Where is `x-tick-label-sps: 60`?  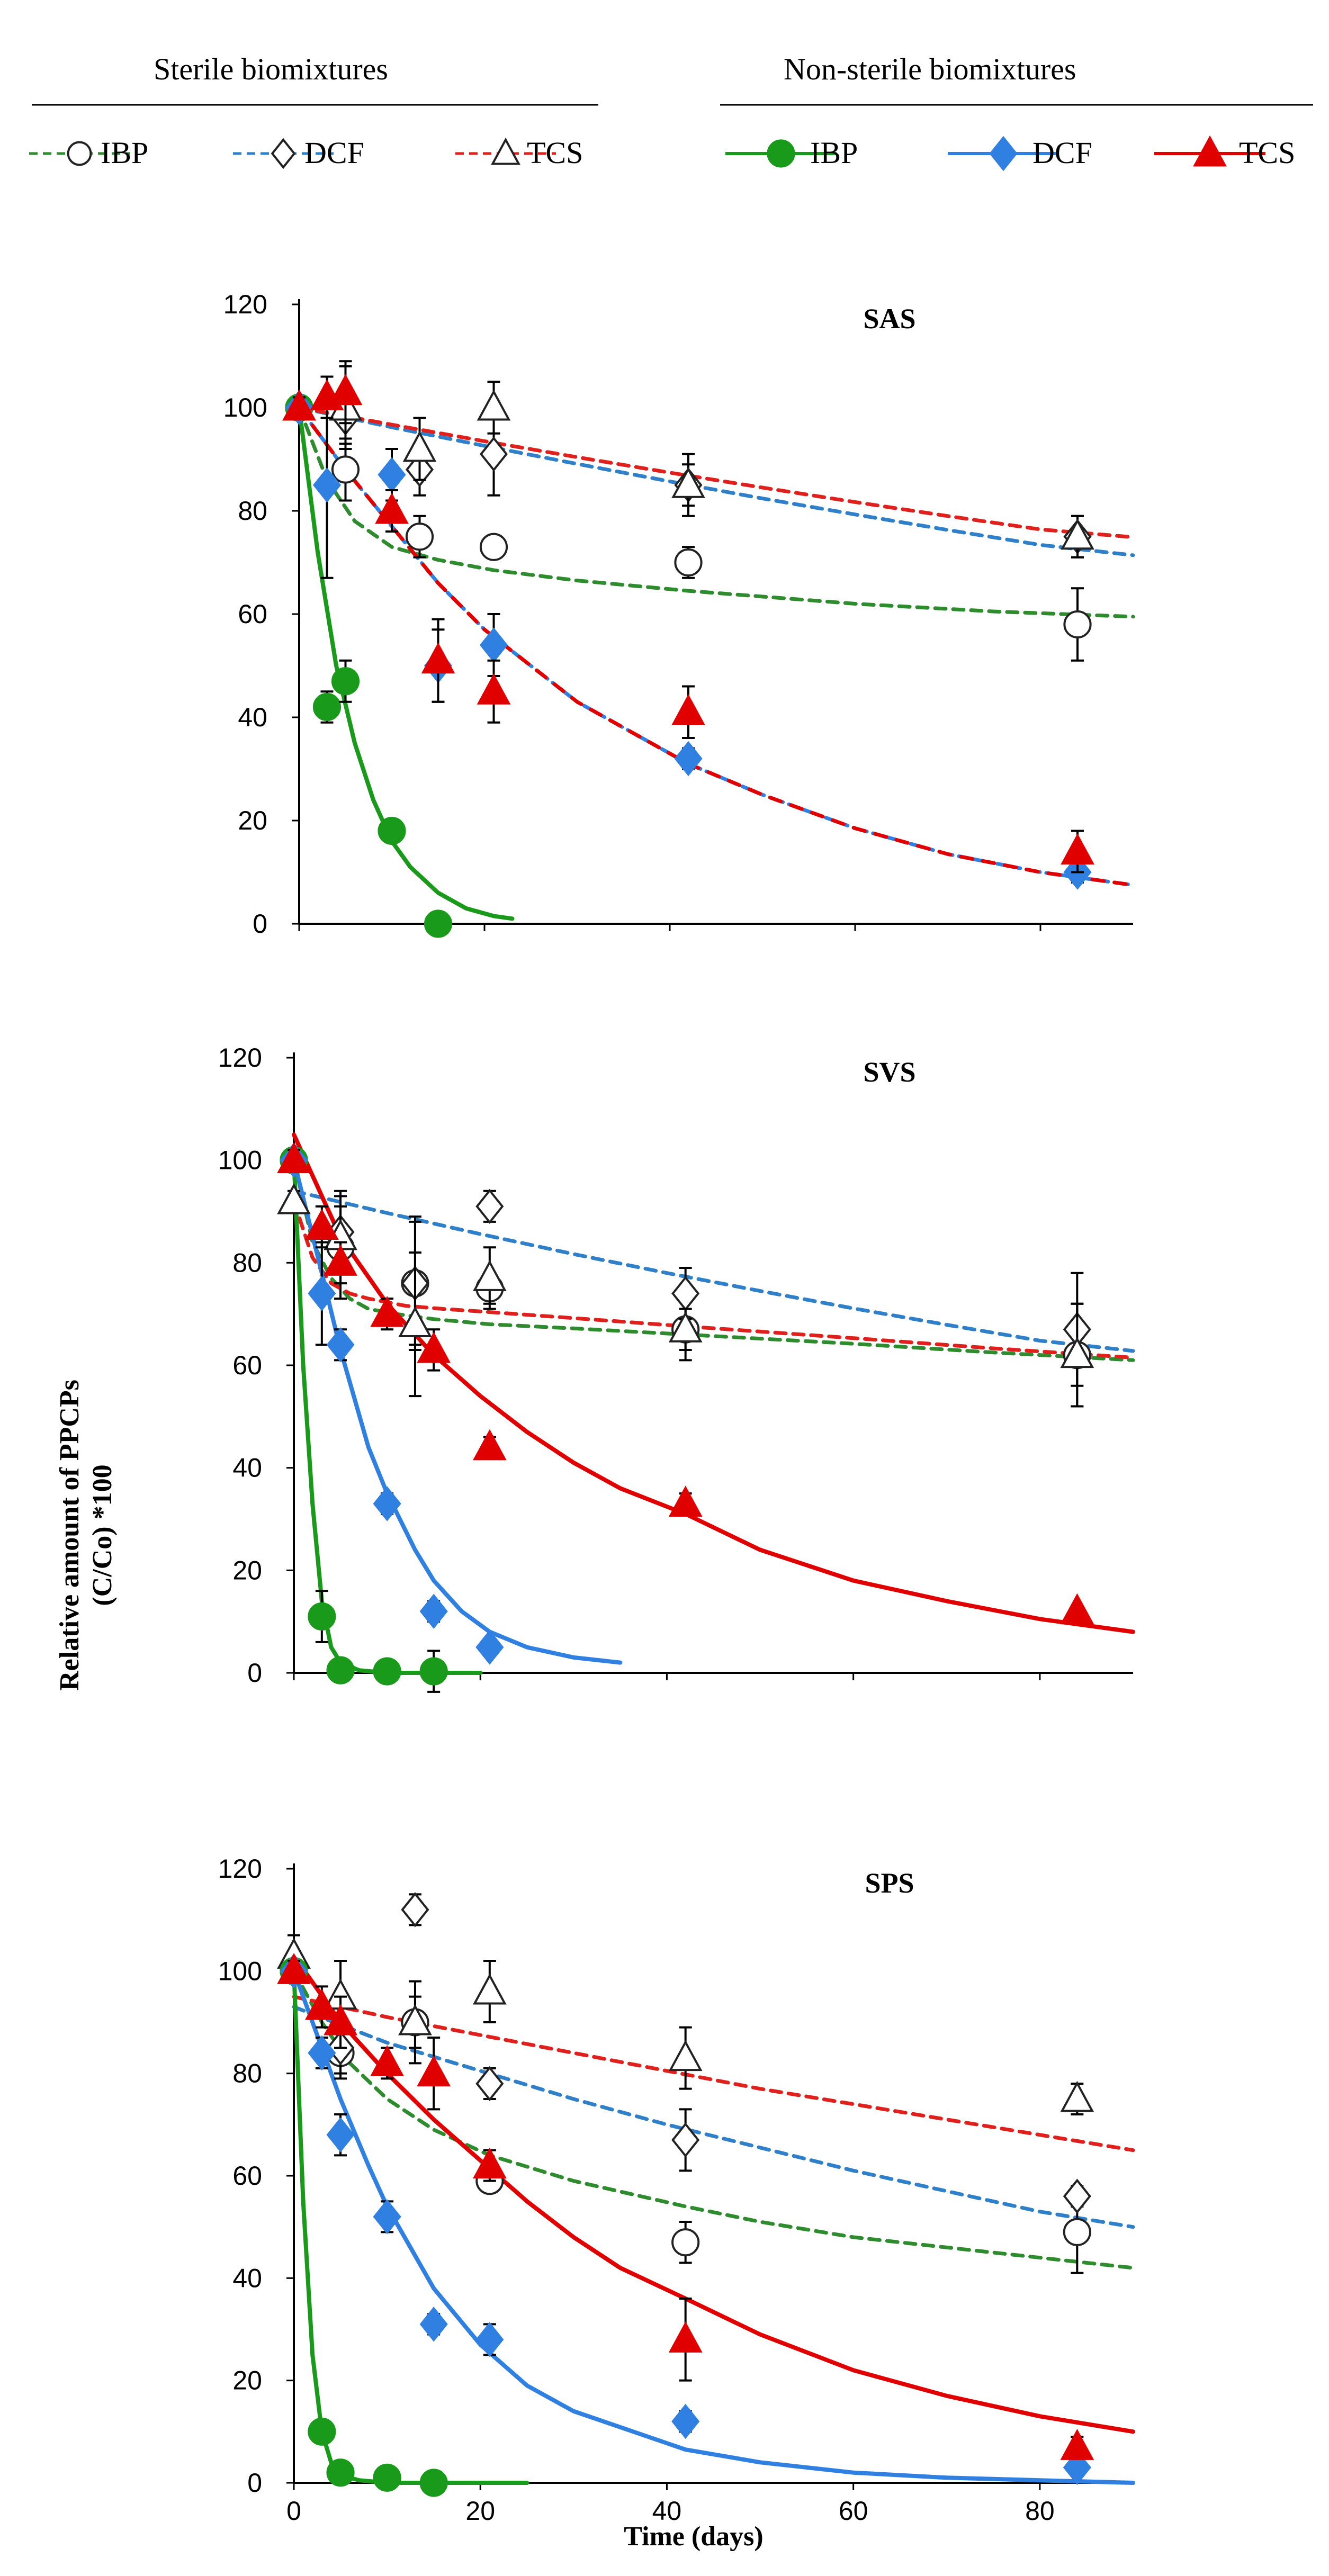 x-tick-label-sps: 60 is located at coordinates (854, 2511).